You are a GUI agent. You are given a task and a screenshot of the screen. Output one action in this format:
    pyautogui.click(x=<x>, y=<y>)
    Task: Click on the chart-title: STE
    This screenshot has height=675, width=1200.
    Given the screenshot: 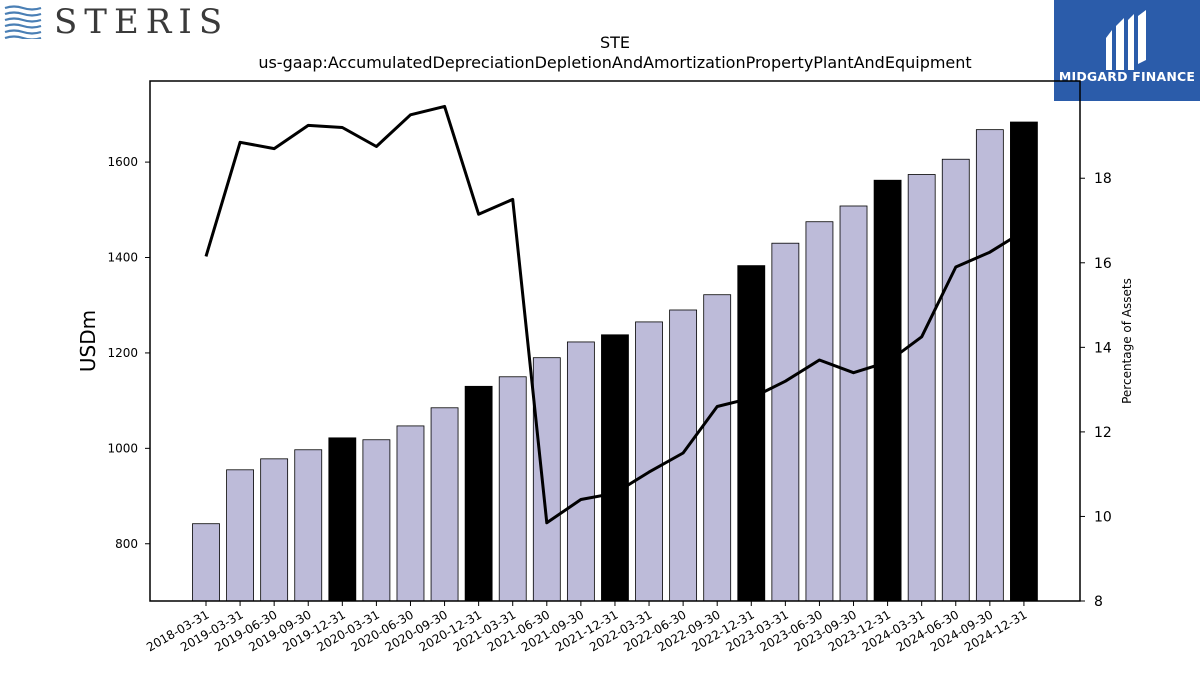 What is the action you would take?
    pyautogui.click(x=615, y=42)
    